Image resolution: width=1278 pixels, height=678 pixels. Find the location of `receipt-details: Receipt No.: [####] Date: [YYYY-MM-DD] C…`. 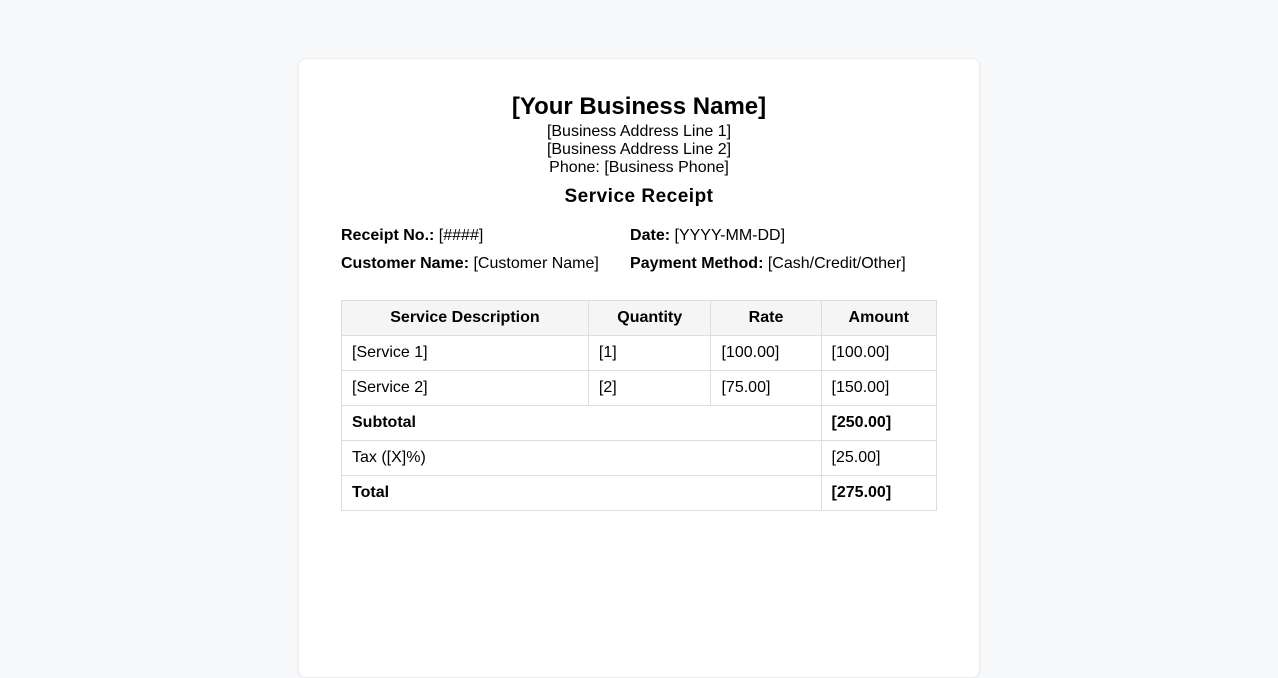

receipt-details: Receipt No.: [####] Date: [YYYY-MM-DD] C… is located at coordinates (639, 249).